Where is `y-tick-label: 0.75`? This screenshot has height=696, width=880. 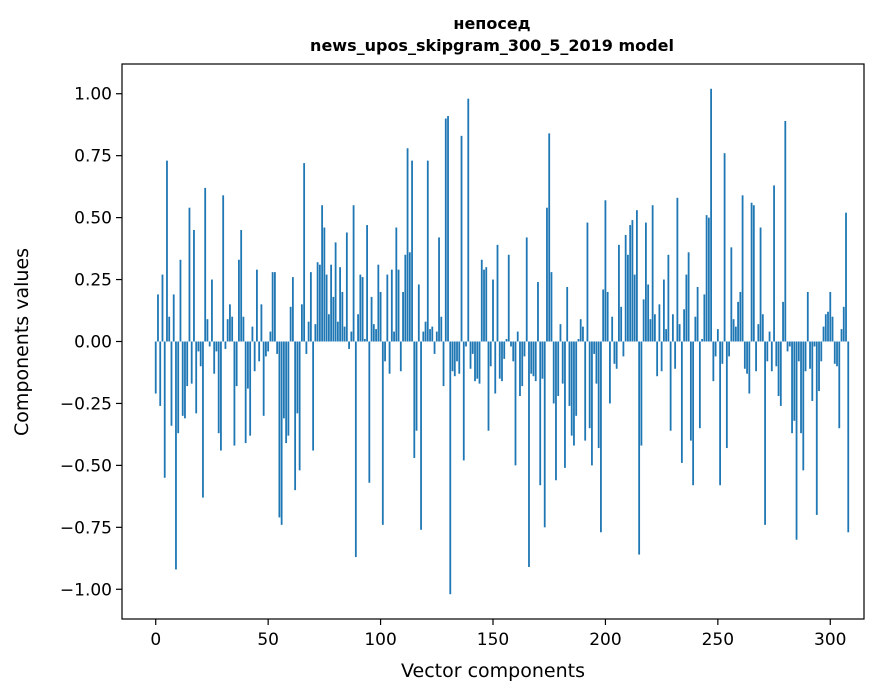 y-tick-label: 0.75 is located at coordinates (93, 157).